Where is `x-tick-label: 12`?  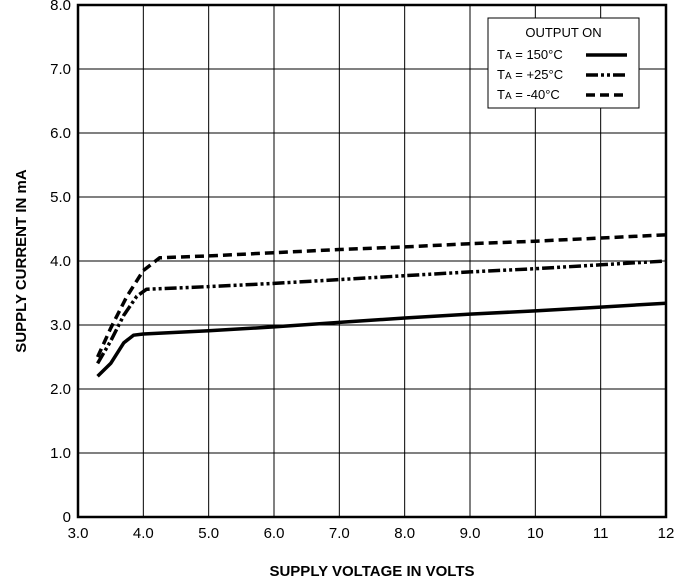 x-tick-label: 12 is located at coordinates (666, 533).